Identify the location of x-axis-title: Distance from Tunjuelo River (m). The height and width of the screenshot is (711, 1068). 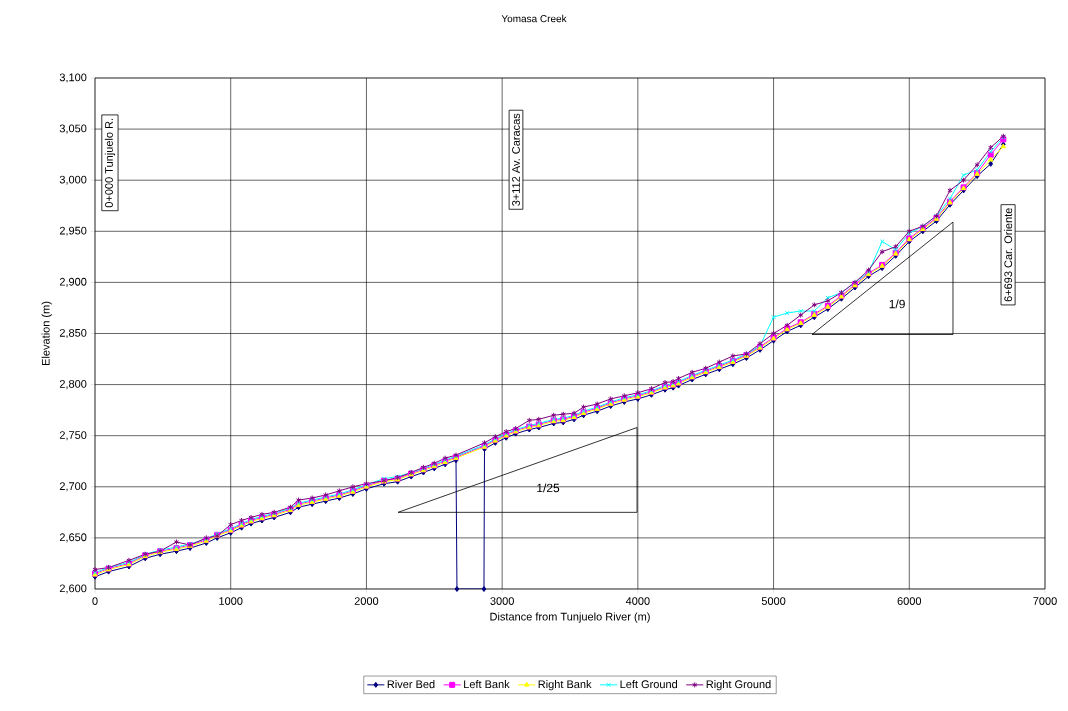
(570, 617).